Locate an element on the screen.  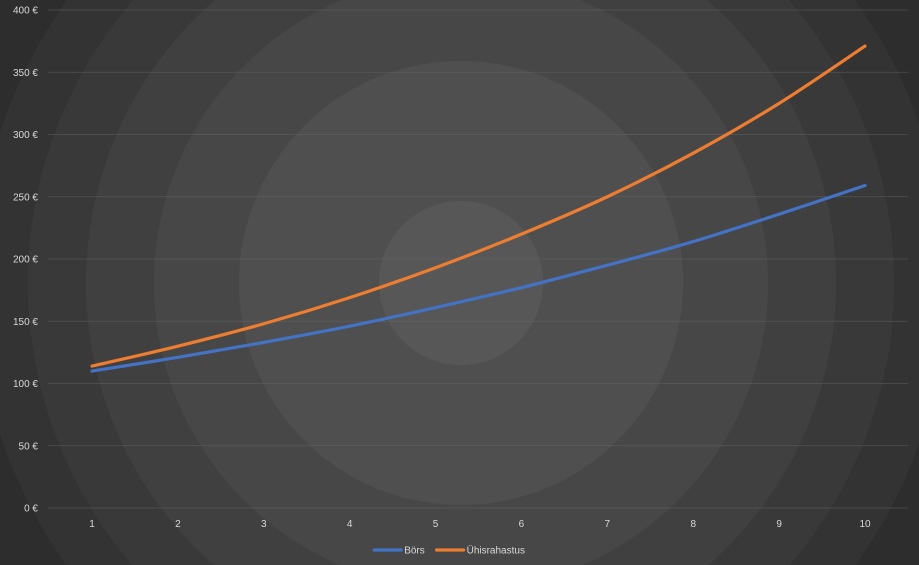
y-tick-label: 200 € is located at coordinates (25, 260).